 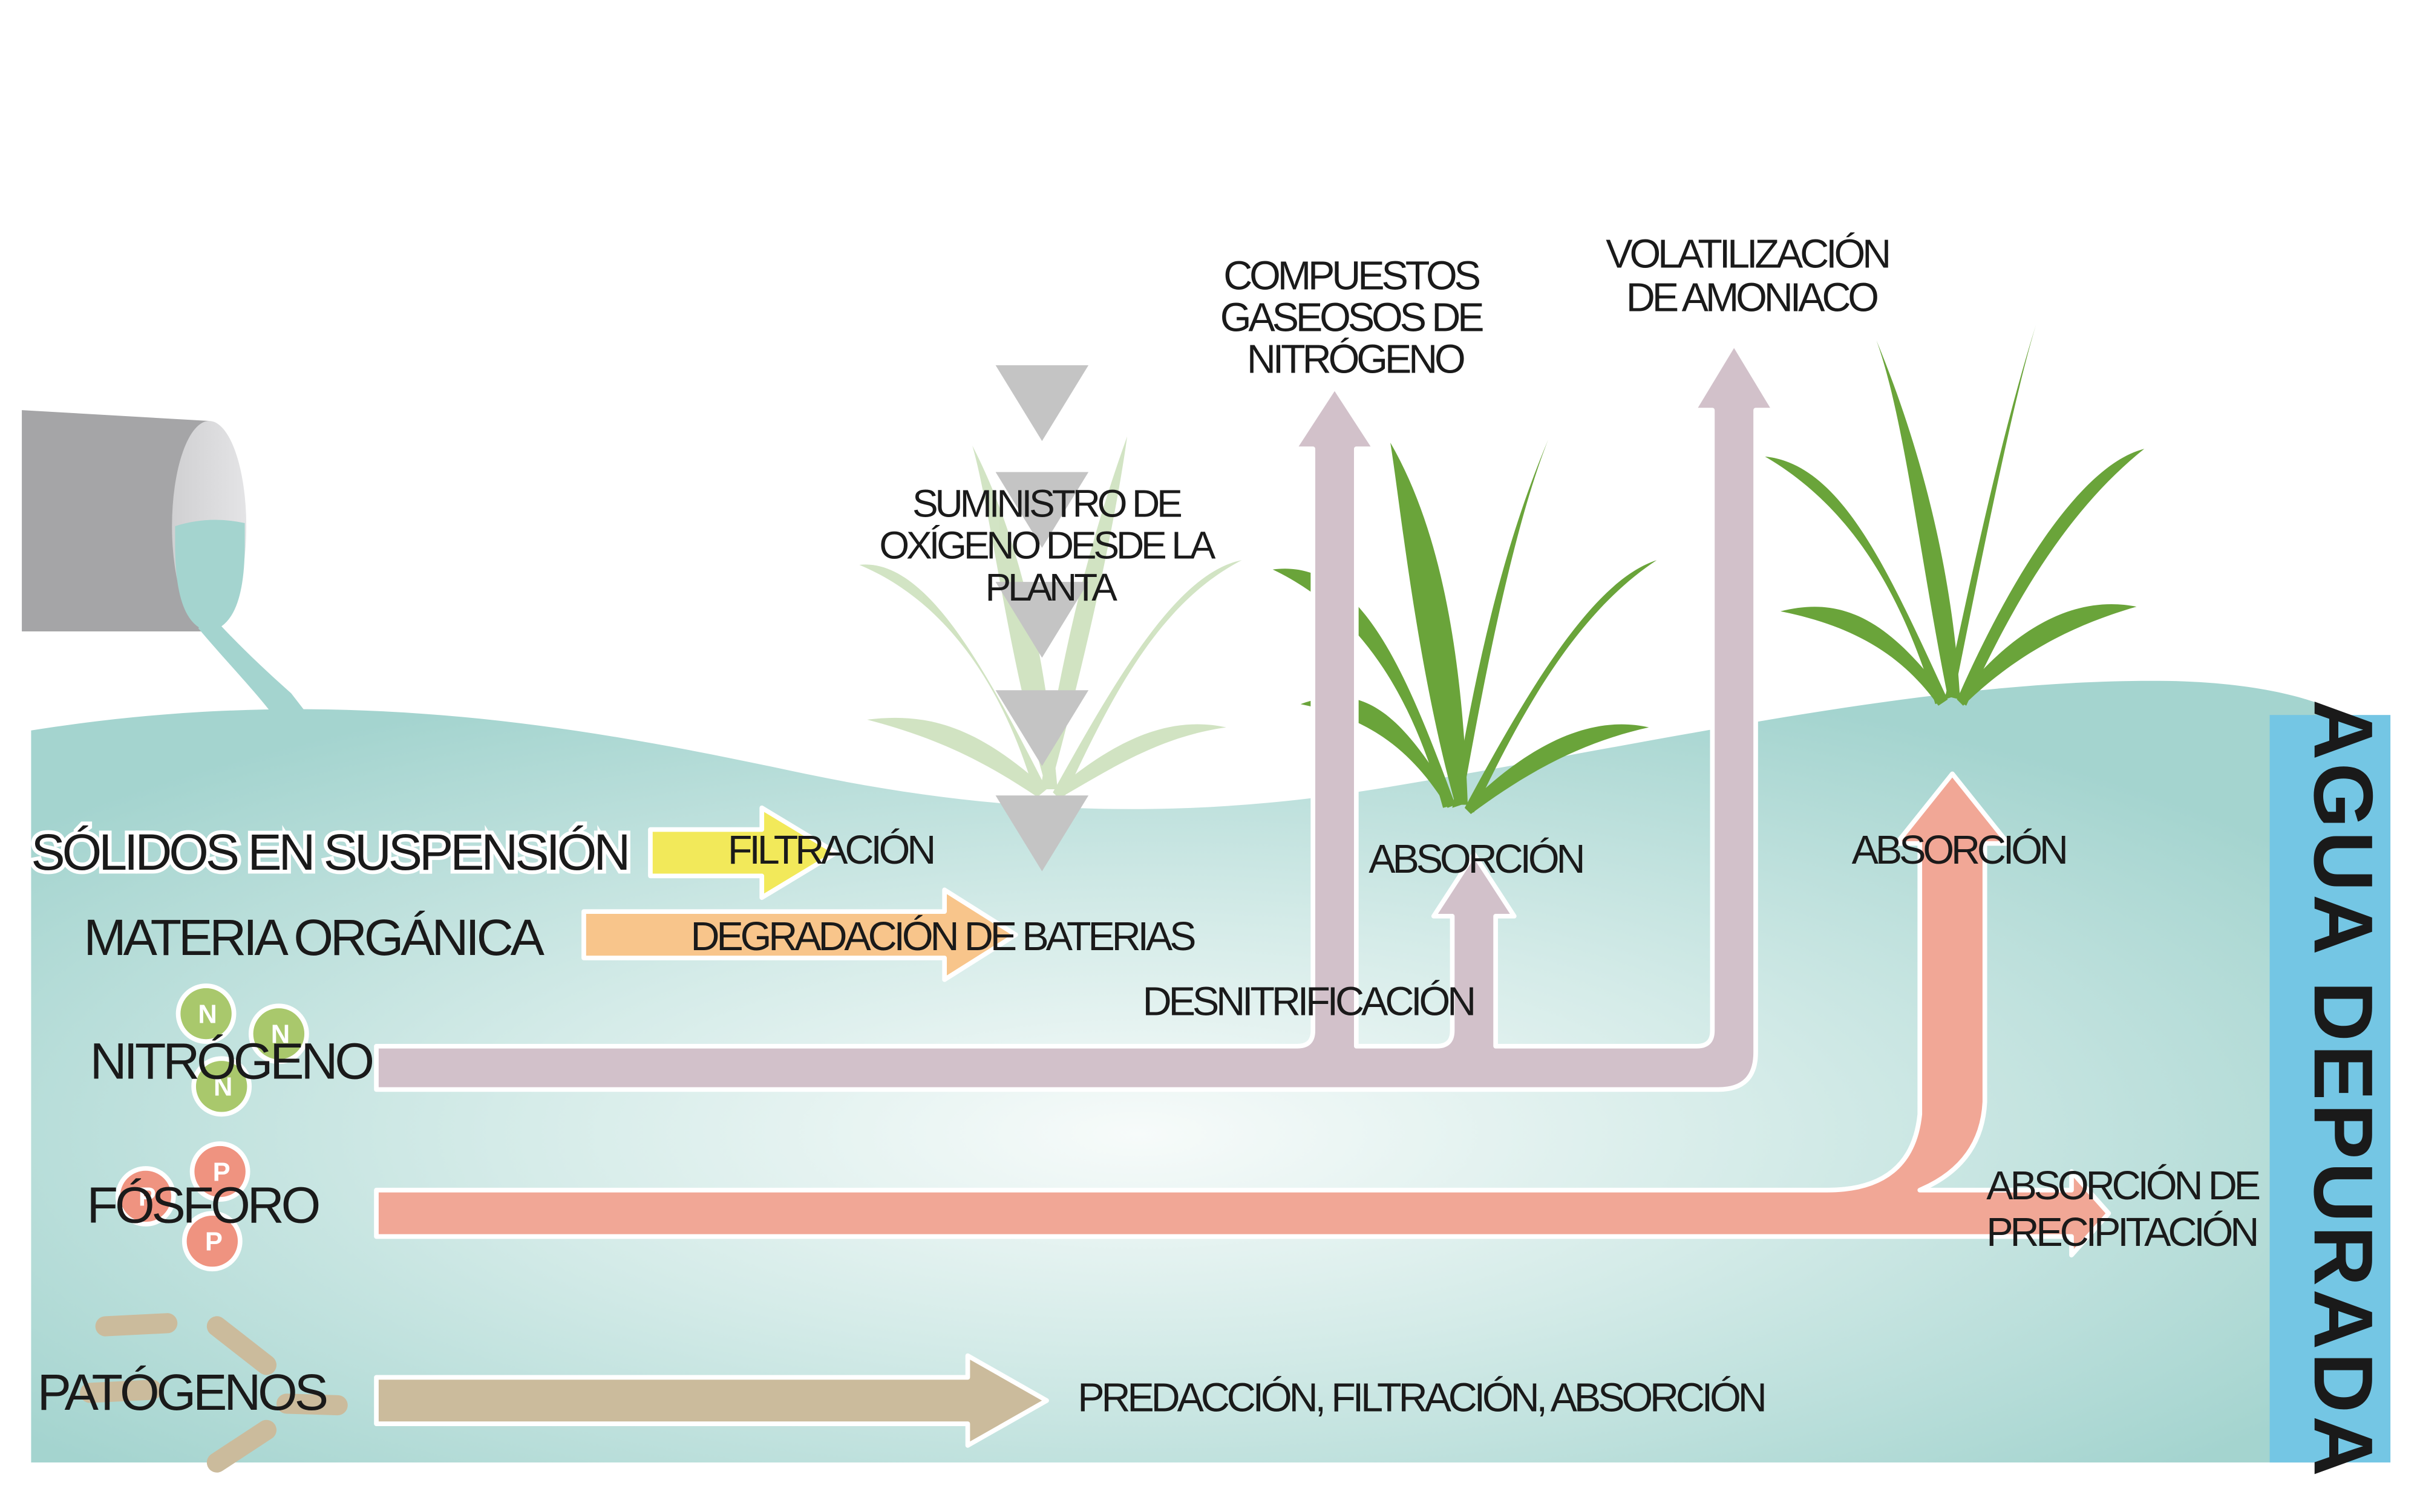 I want to click on gas-compounds-label: COMPUESTOS GASEOSOS DE NITRÓGENO, so click(x=1355, y=318).